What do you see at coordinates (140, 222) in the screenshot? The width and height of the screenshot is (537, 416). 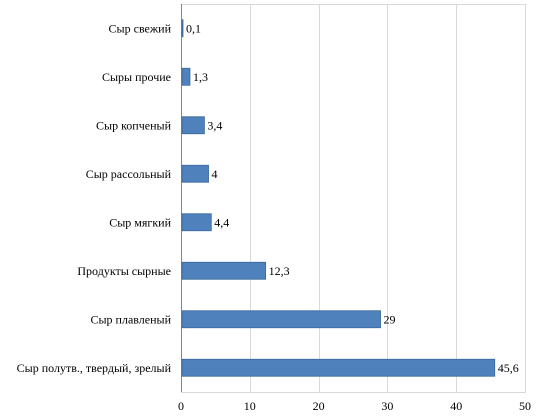 I see `category-label: Сыр мягкий` at bounding box center [140, 222].